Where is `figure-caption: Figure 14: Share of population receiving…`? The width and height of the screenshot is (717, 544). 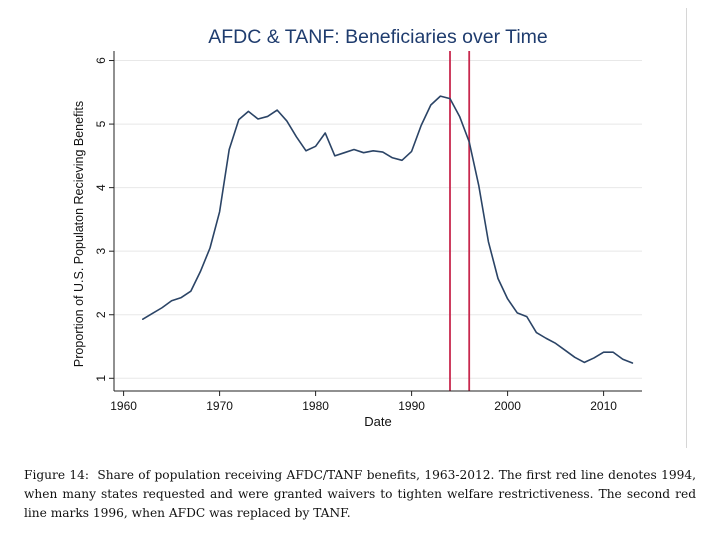
figure-caption: Figure 14: Share of population receiving… is located at coordinates (360, 494).